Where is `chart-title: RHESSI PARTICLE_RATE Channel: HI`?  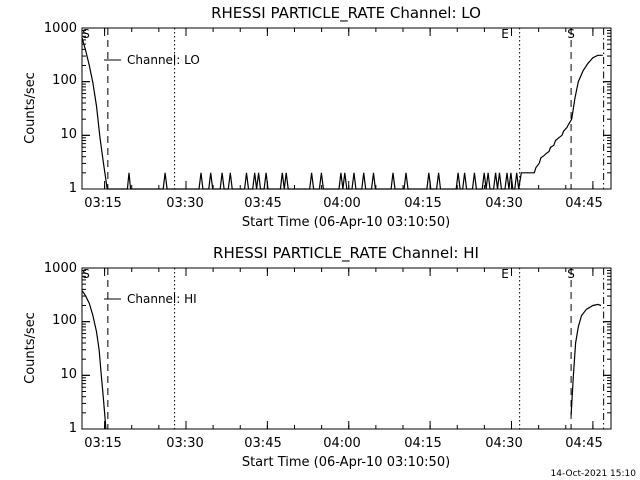 chart-title: RHESSI PARTICLE_RATE Channel: HI is located at coordinates (346, 253).